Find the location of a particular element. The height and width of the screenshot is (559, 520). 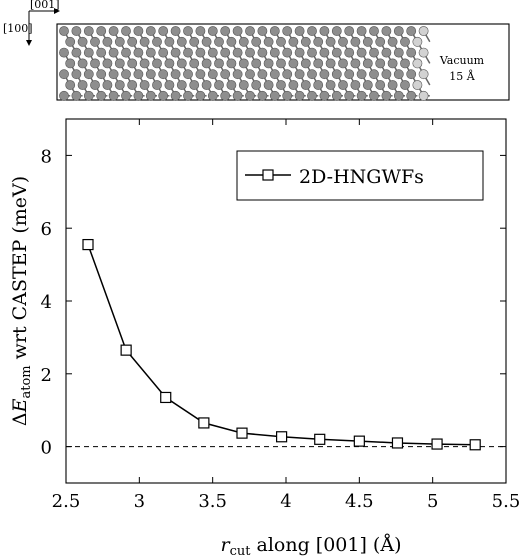

y-tick-label: 0 is located at coordinates (46, 448).